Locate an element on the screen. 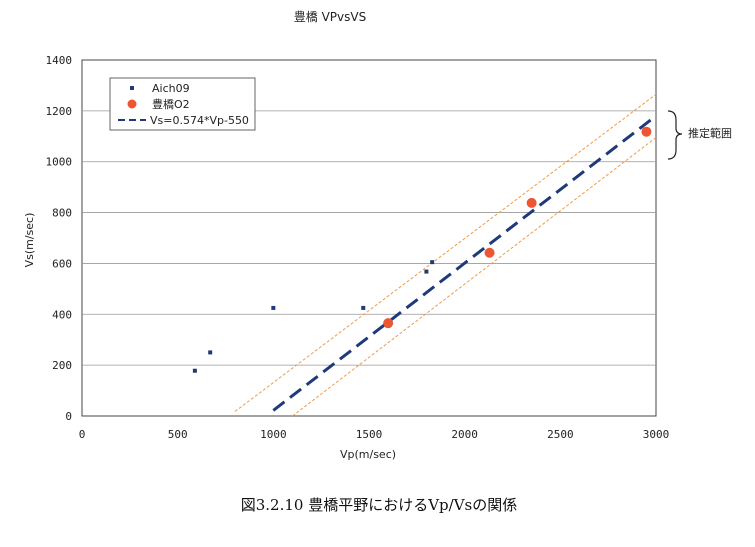  y-tick-label: 1400 is located at coordinates (59, 60).